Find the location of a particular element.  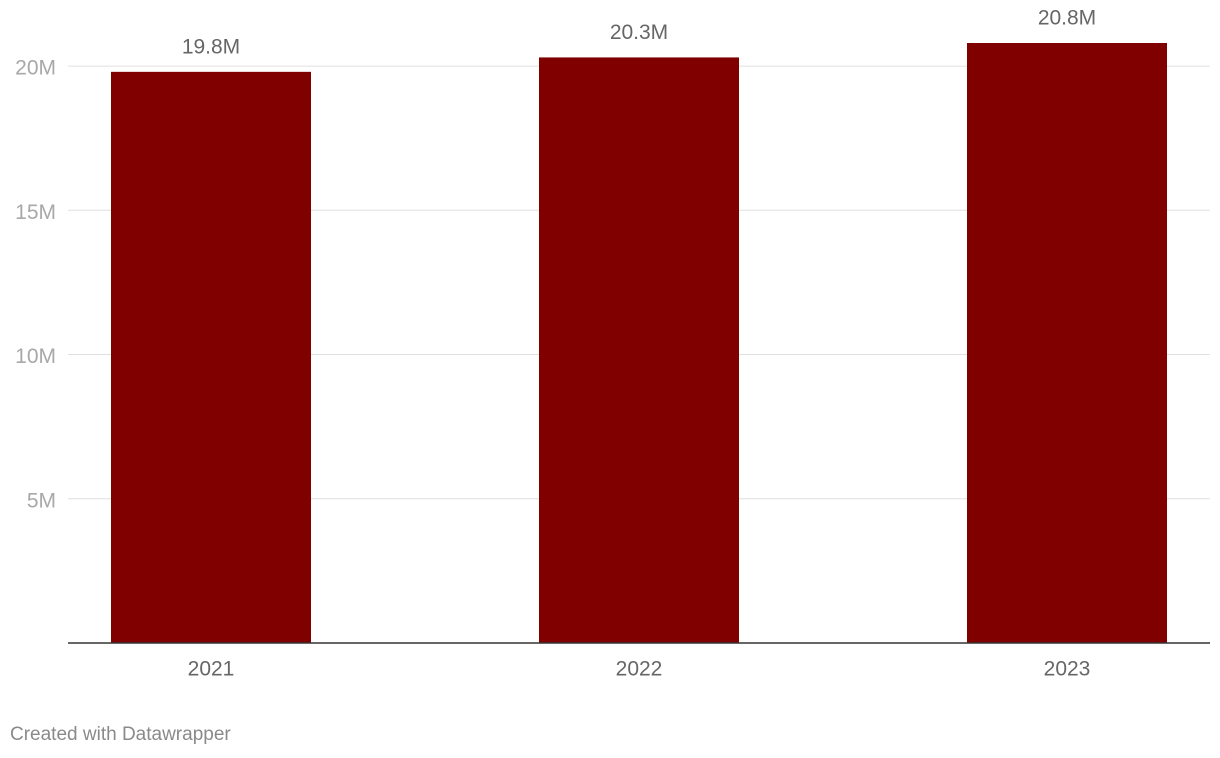

value-label: 19.8M is located at coordinates (211, 46).